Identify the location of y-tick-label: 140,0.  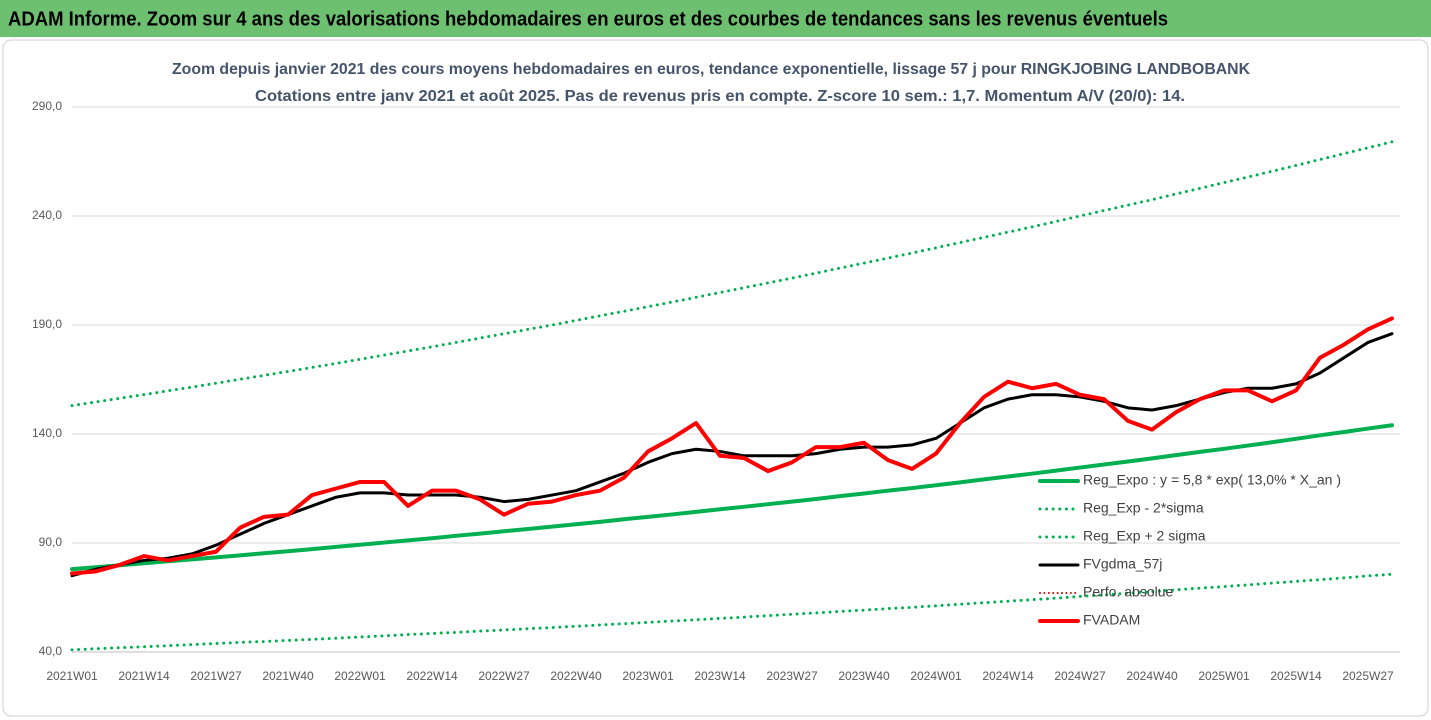
(47, 433).